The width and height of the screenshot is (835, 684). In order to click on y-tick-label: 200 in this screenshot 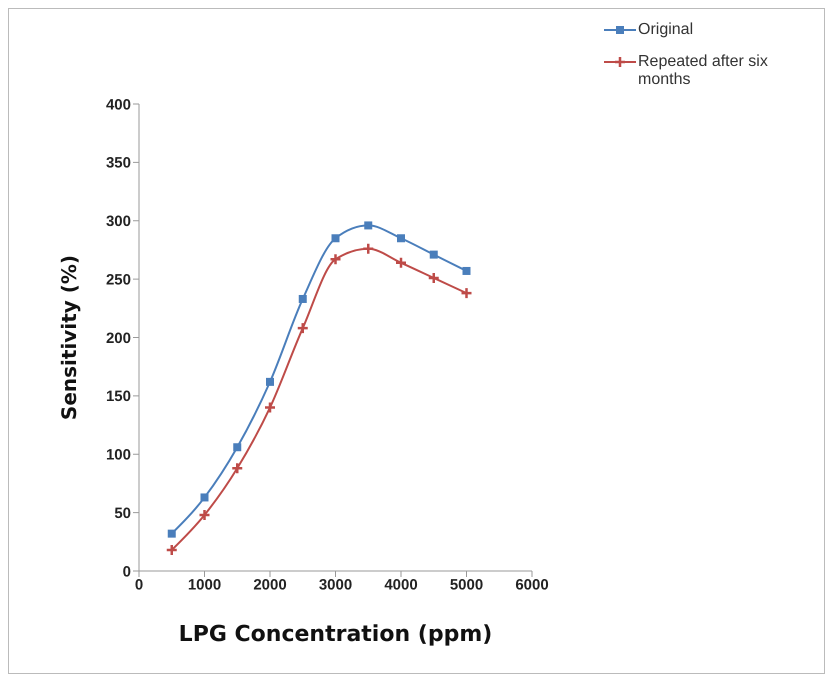, I will do `click(118, 338)`.